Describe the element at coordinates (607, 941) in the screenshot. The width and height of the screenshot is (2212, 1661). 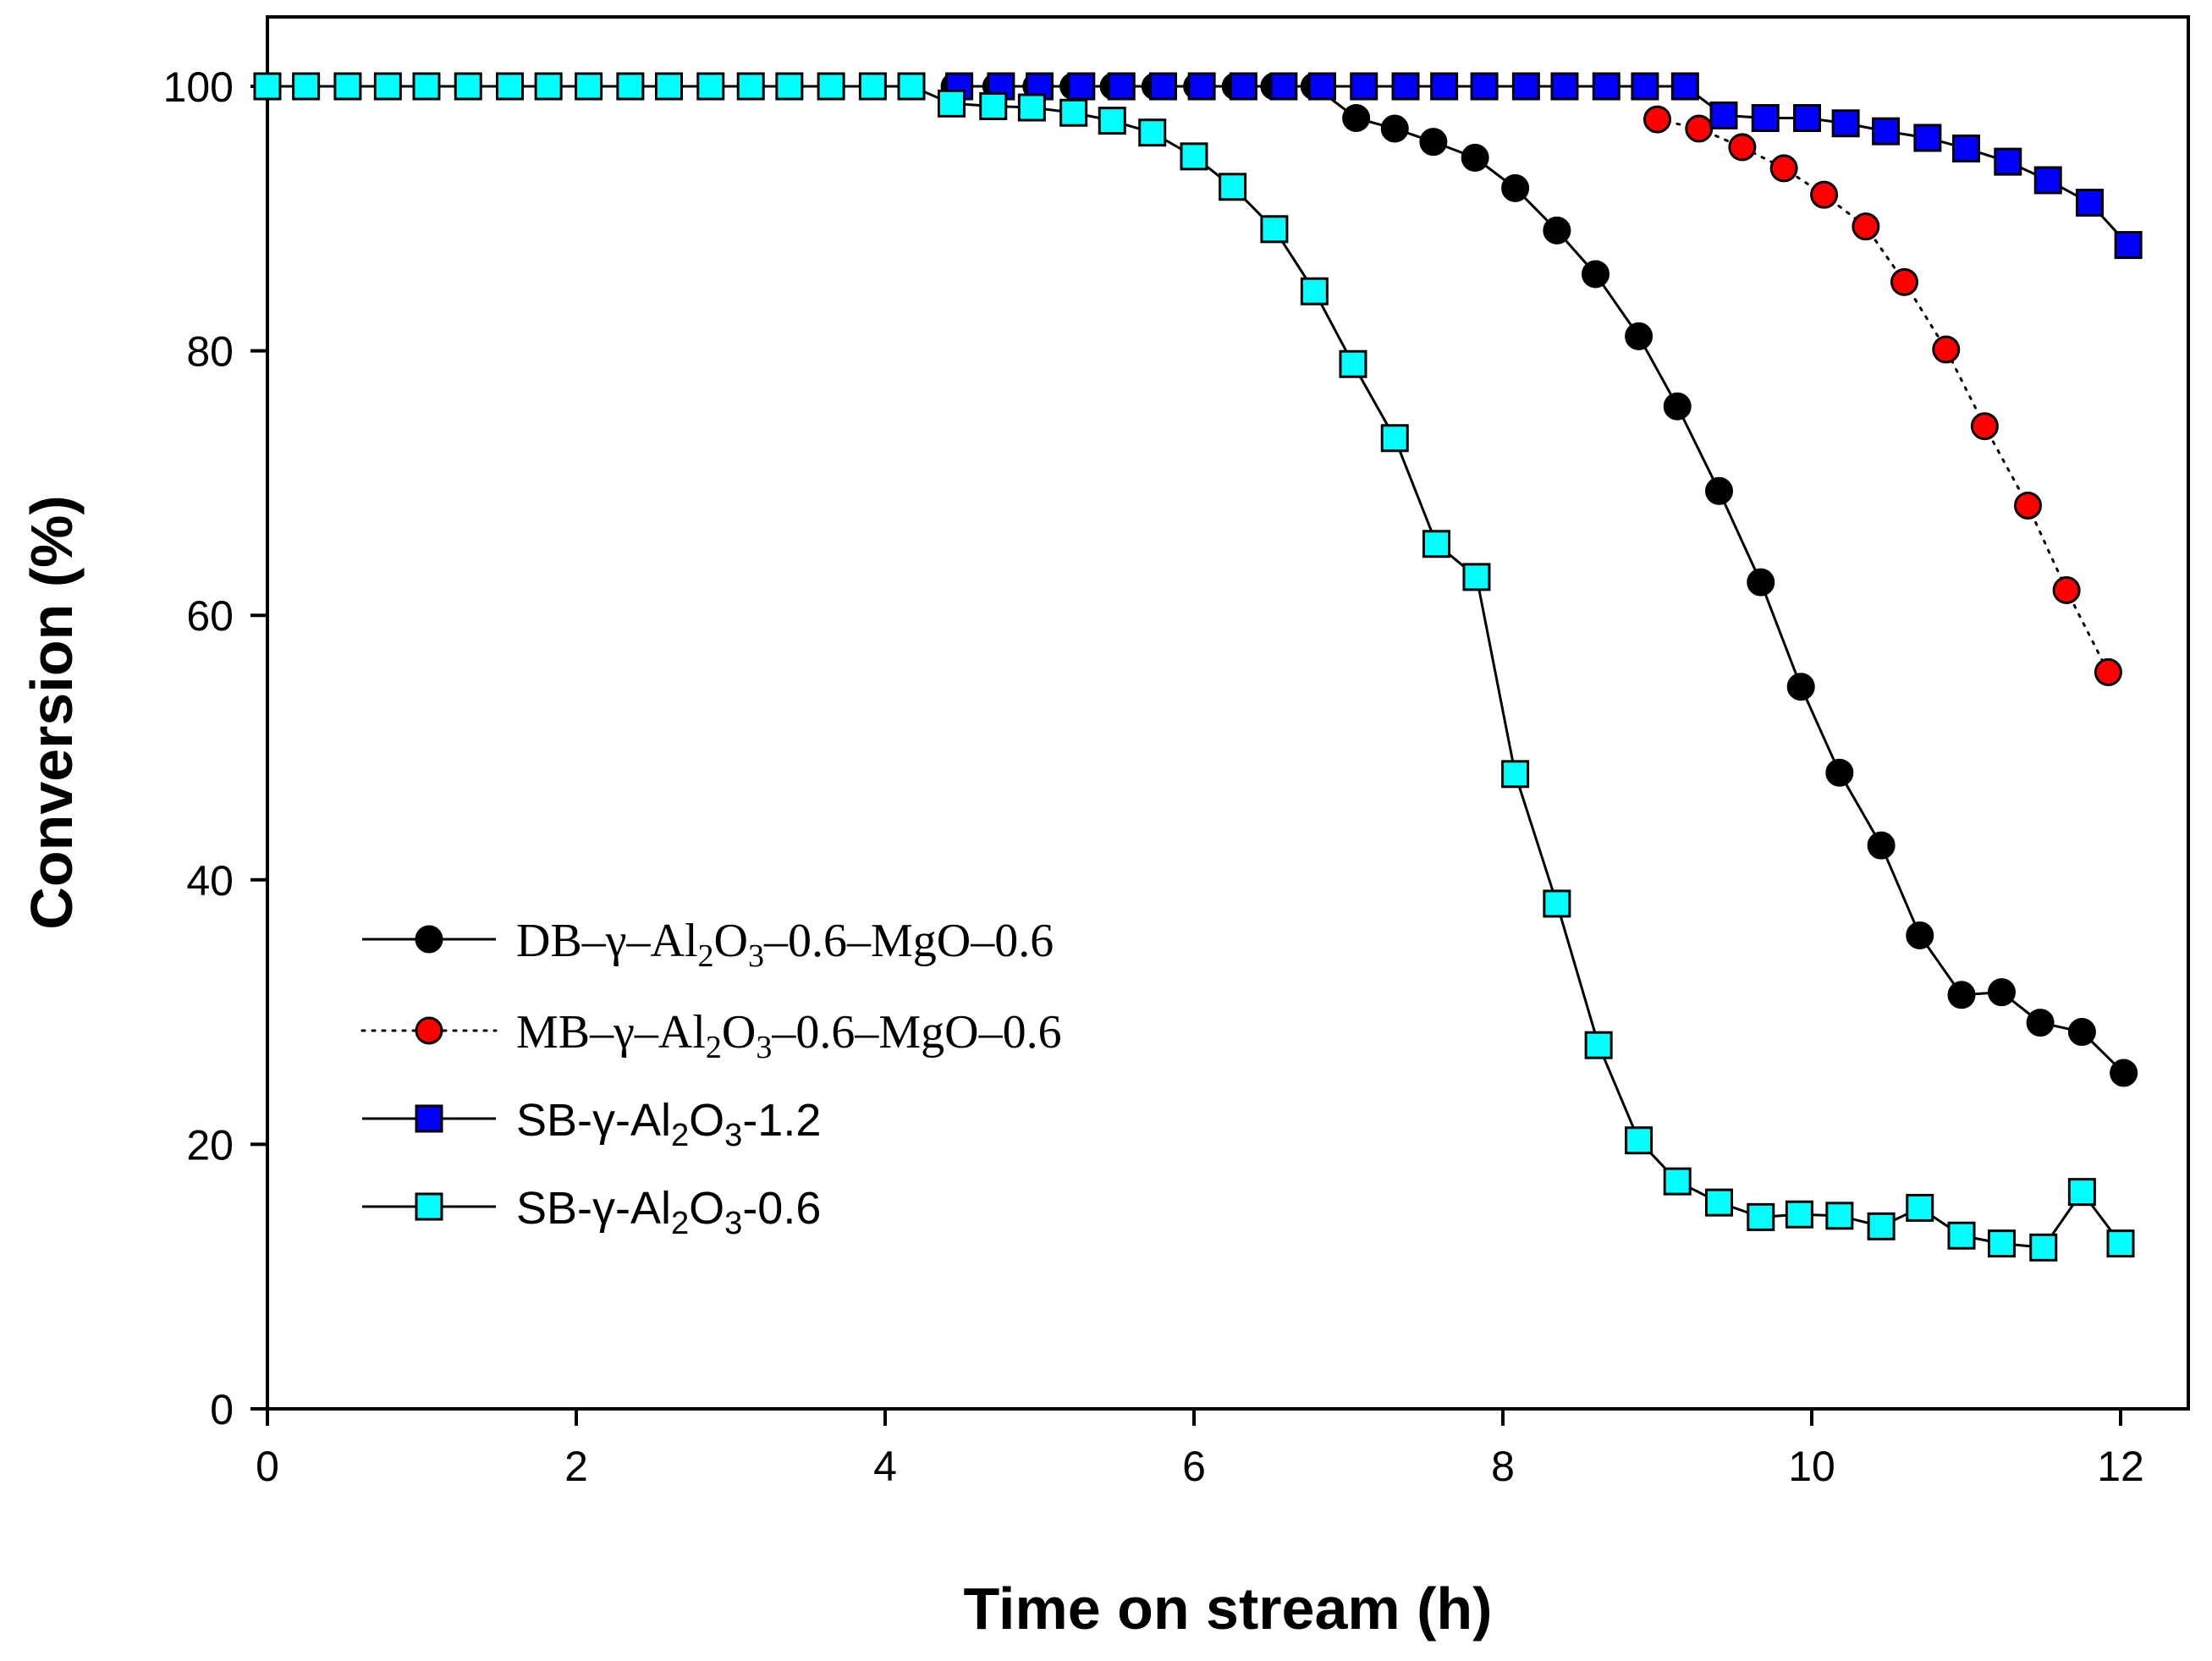
I see `legend-text-part: DB–γ–Al` at that location.